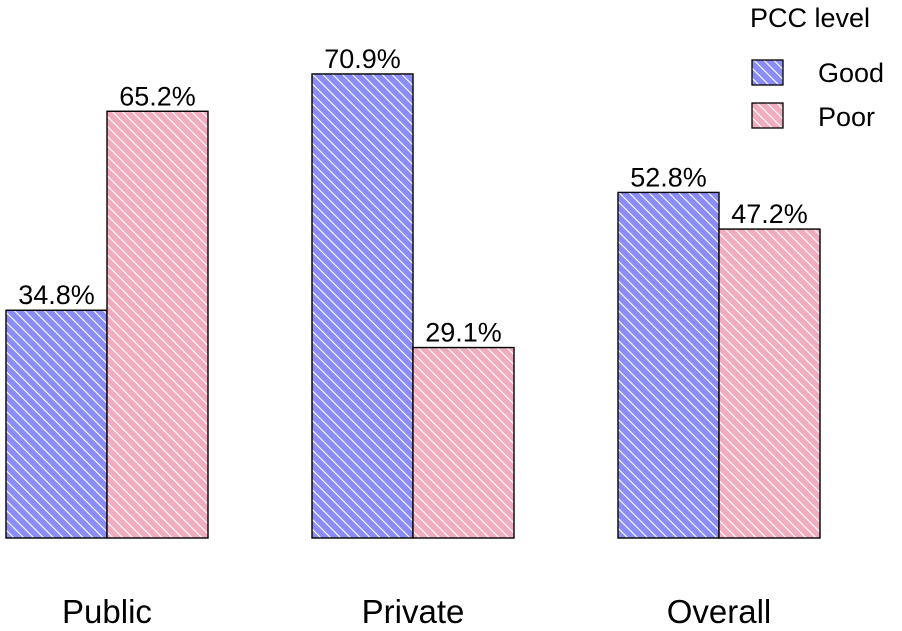 This screenshot has width=902, height=631. I want to click on bar-public-poor, so click(157, 324).